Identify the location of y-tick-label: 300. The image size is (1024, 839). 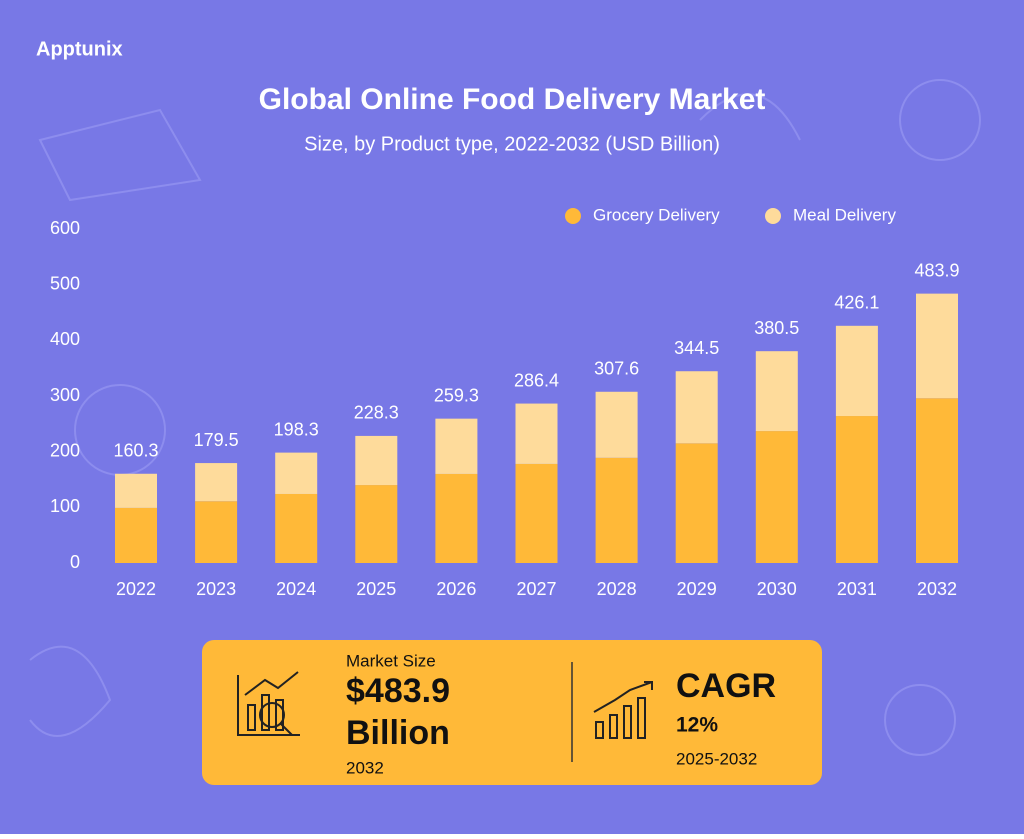
(65, 395).